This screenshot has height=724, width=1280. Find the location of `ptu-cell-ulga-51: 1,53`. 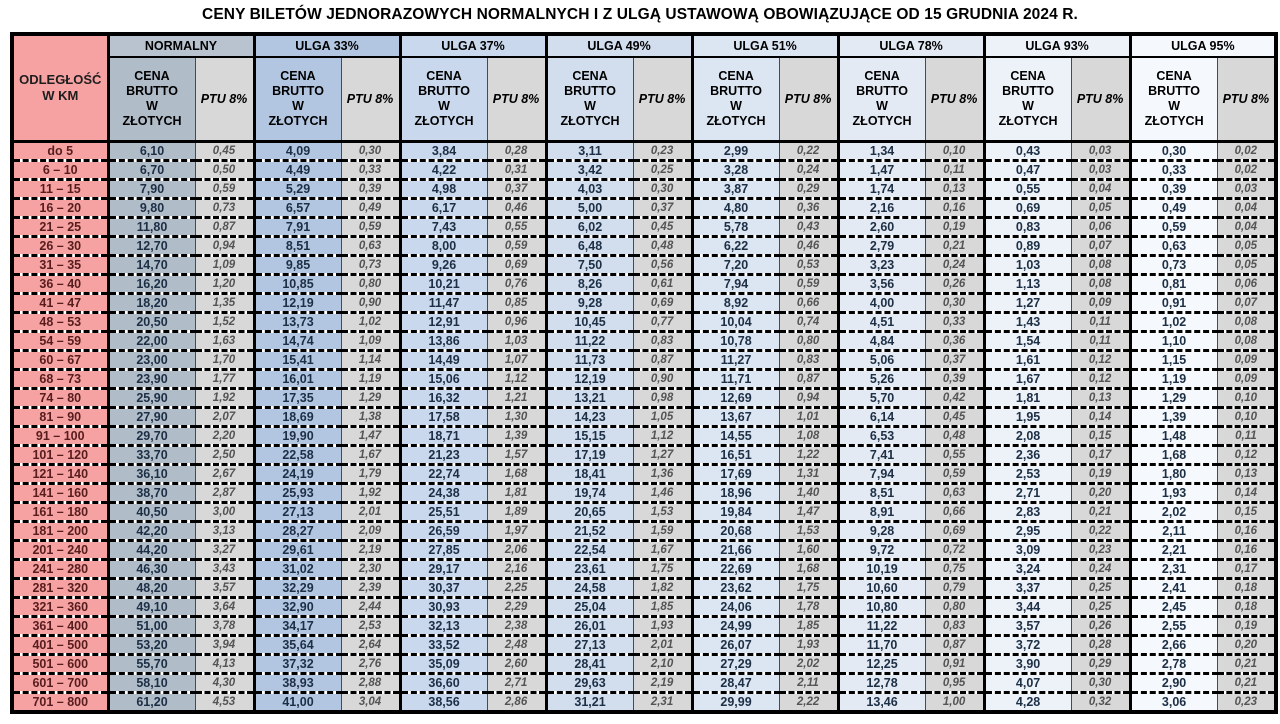

ptu-cell-ulga-51: 1,53 is located at coordinates (808, 531).